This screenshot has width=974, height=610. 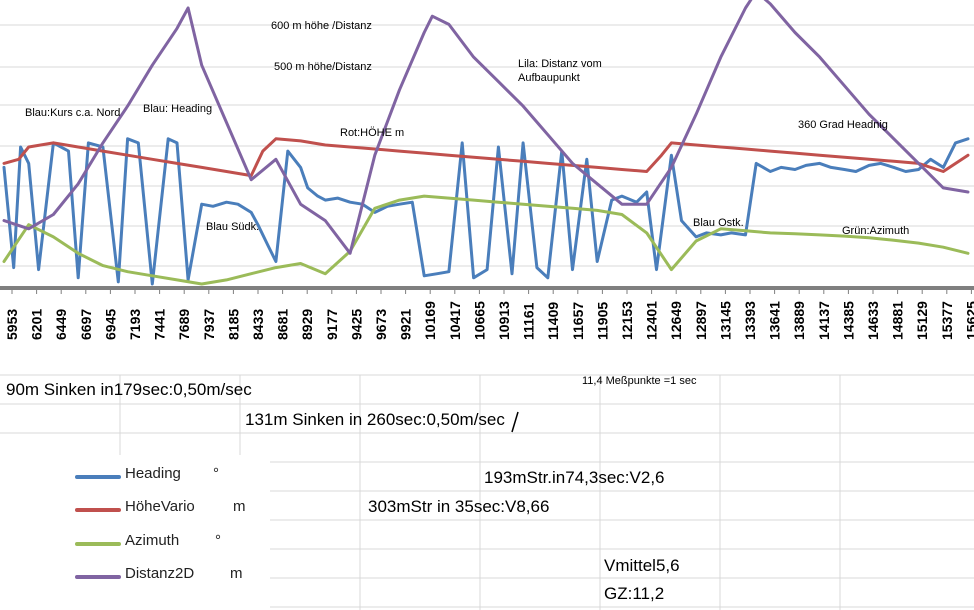 I want to click on x-tick-label: 6697, so click(x=86, y=324).